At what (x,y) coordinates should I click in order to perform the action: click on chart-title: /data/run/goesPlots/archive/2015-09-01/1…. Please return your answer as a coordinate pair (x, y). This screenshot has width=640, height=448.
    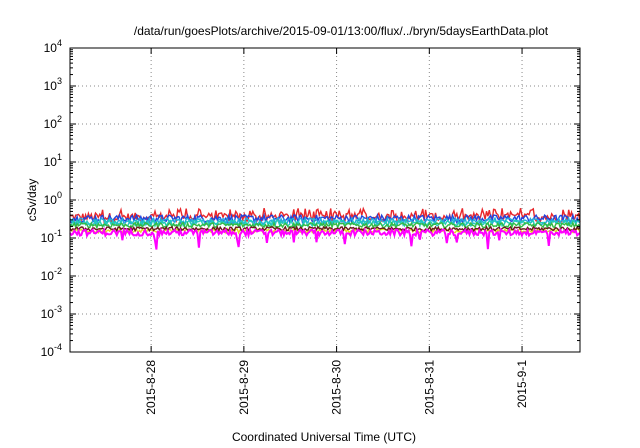
    Looking at the image, I should click on (341, 31).